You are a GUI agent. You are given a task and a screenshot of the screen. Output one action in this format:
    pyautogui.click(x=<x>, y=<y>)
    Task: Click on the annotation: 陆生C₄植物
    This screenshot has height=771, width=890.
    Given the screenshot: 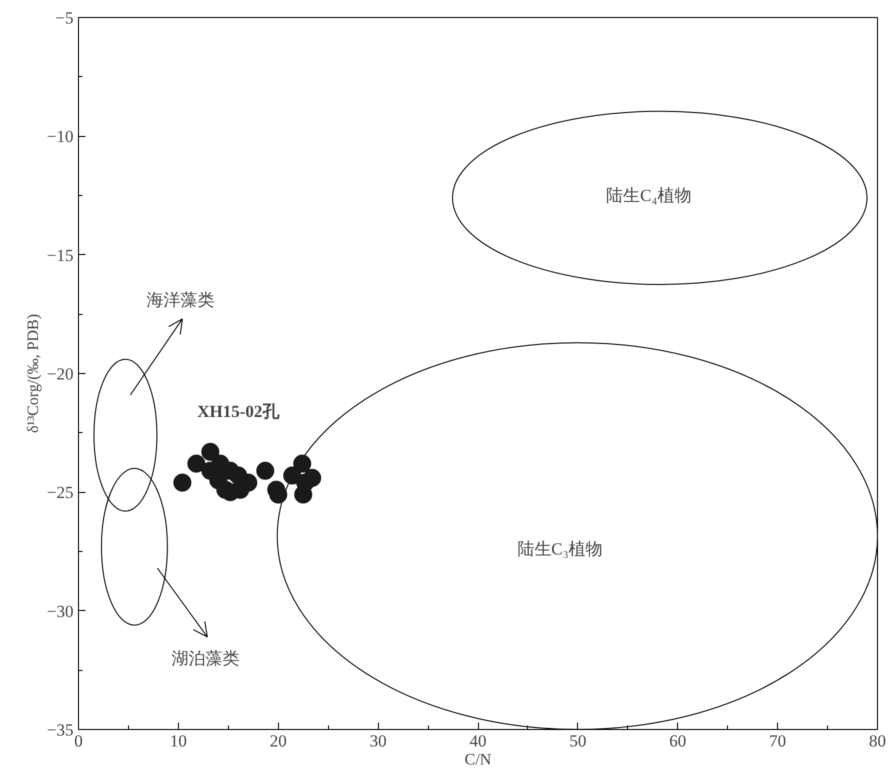 What is the action you would take?
    pyautogui.click(x=649, y=195)
    